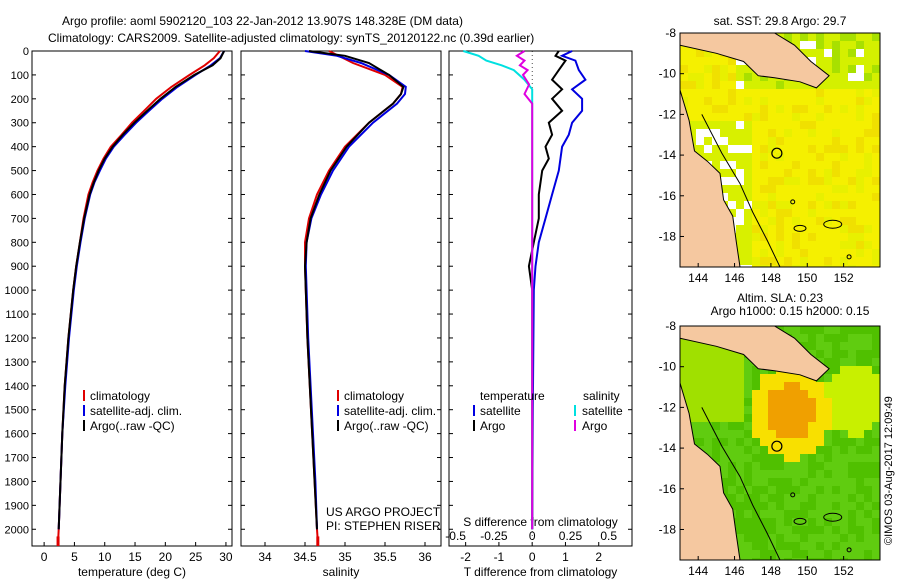 Image resolution: width=900 pixels, height=580 pixels. Describe the element at coordinates (698, 571) in the screenshot. I see `m2-xtick-label: 144` at that location.